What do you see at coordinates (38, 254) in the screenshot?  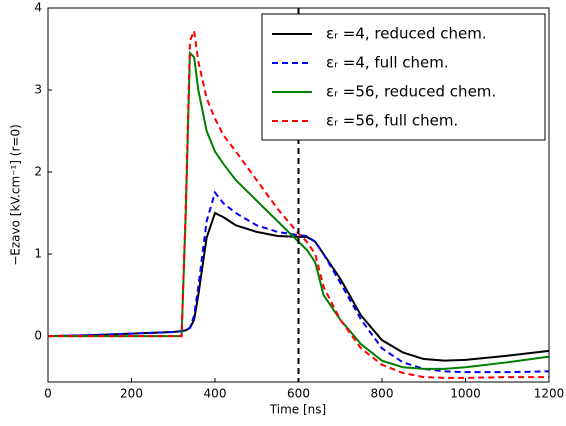 I see `y-tick-label: 1` at bounding box center [38, 254].